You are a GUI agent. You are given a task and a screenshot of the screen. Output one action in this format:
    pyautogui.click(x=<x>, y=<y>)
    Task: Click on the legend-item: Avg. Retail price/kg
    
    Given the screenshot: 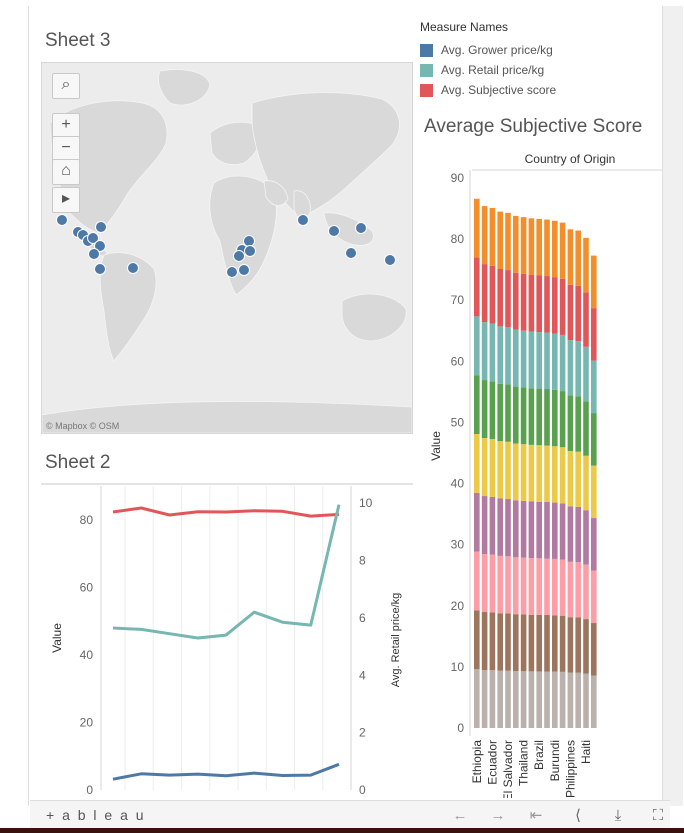 What is the action you would take?
    pyautogui.click(x=488, y=70)
    